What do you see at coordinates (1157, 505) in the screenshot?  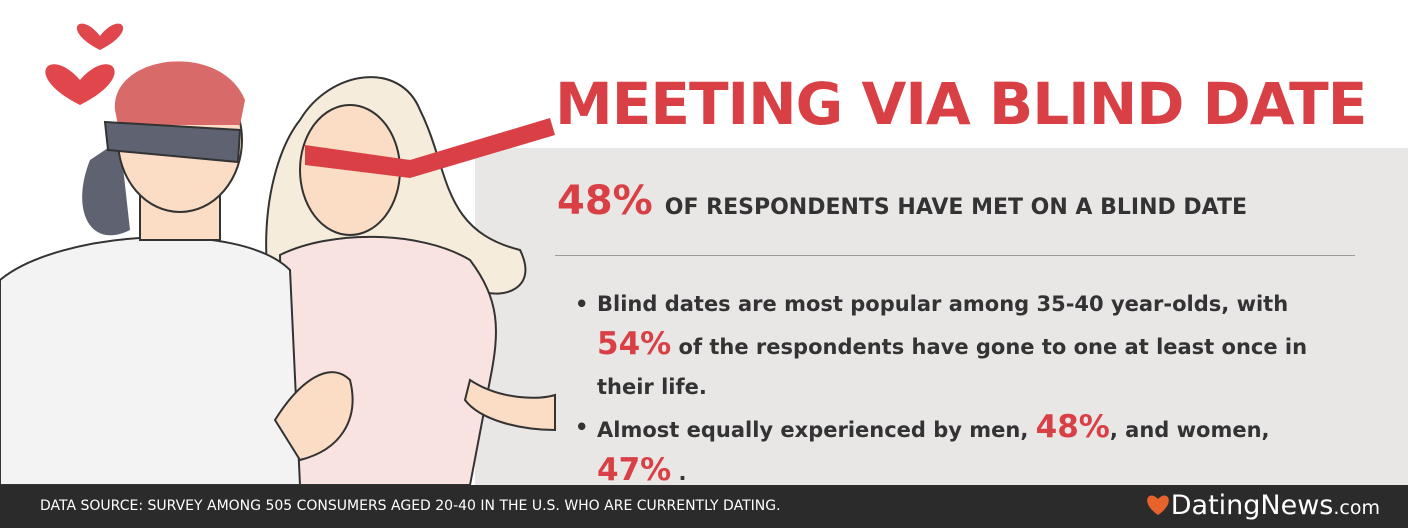 I see `brand-icon` at bounding box center [1157, 505].